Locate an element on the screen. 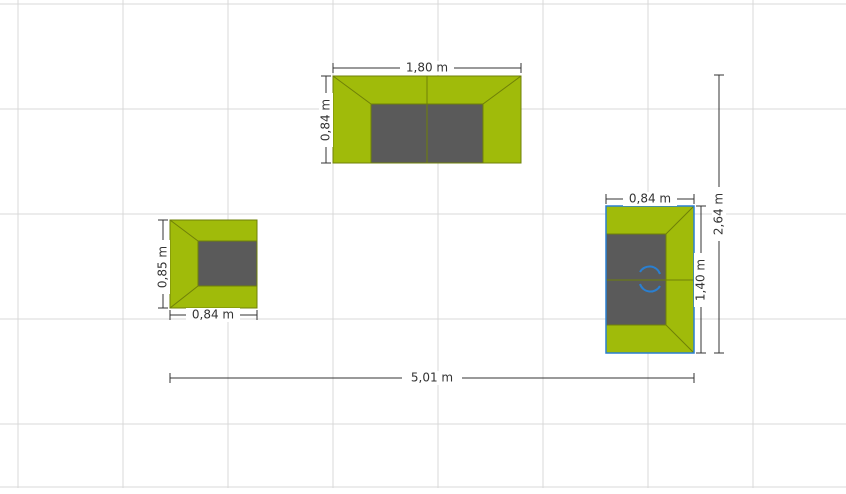 The width and height of the screenshot is (846, 494). dimension-label: 1,40 m is located at coordinates (701, 280).